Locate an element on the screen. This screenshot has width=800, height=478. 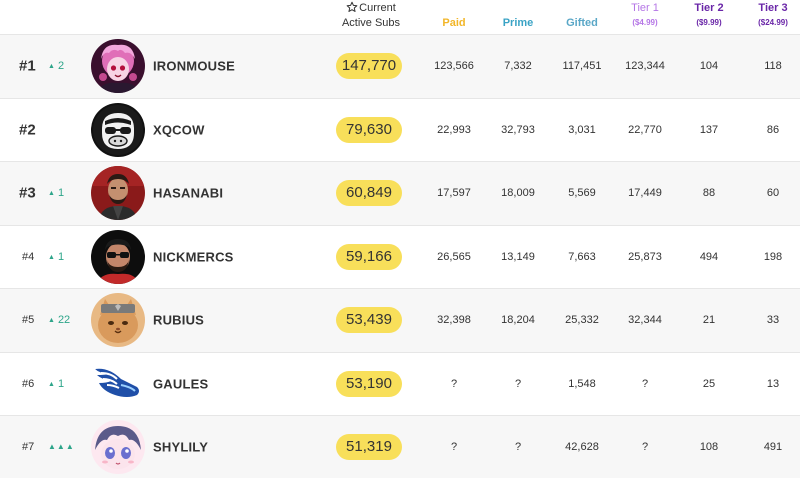
current-subs-badge: 53,439 is located at coordinates (369, 320).